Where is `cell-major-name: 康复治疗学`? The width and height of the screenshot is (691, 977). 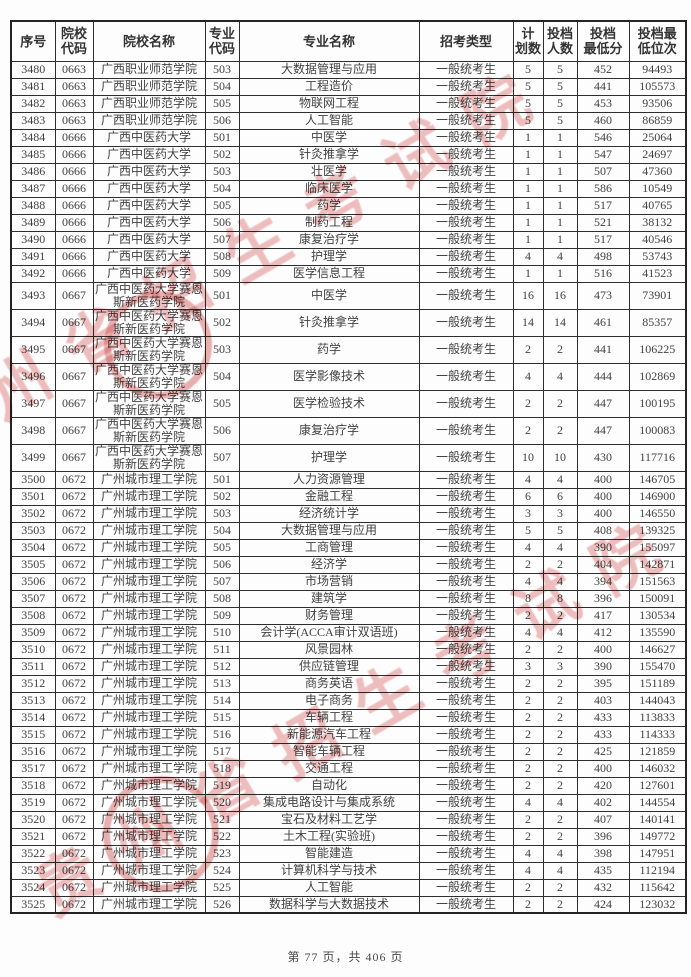
cell-major-name: 康复治疗学 is located at coordinates (329, 430).